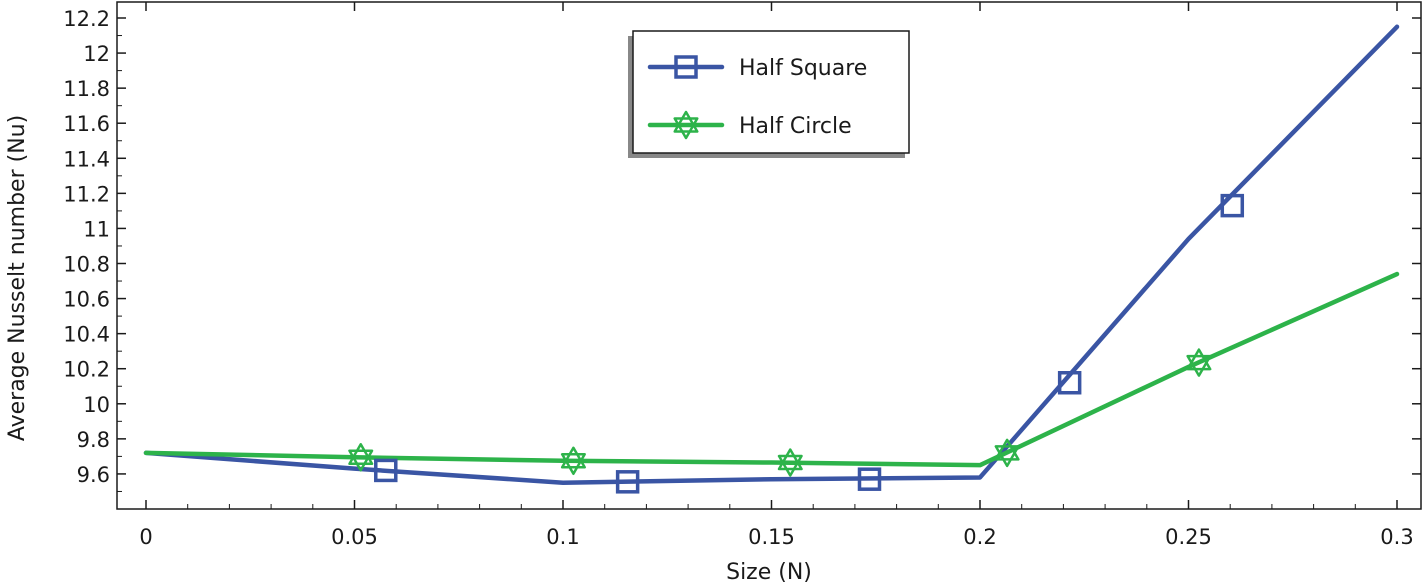  Describe the element at coordinates (562, 537) in the screenshot. I see `x-tick-label: 0.1` at that location.